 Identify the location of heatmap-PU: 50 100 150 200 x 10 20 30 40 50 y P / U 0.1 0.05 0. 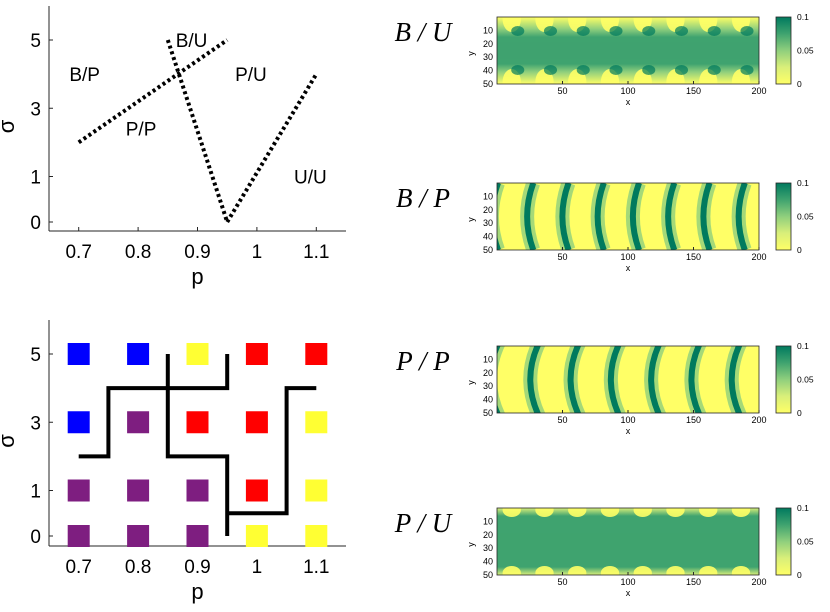
(604, 550).